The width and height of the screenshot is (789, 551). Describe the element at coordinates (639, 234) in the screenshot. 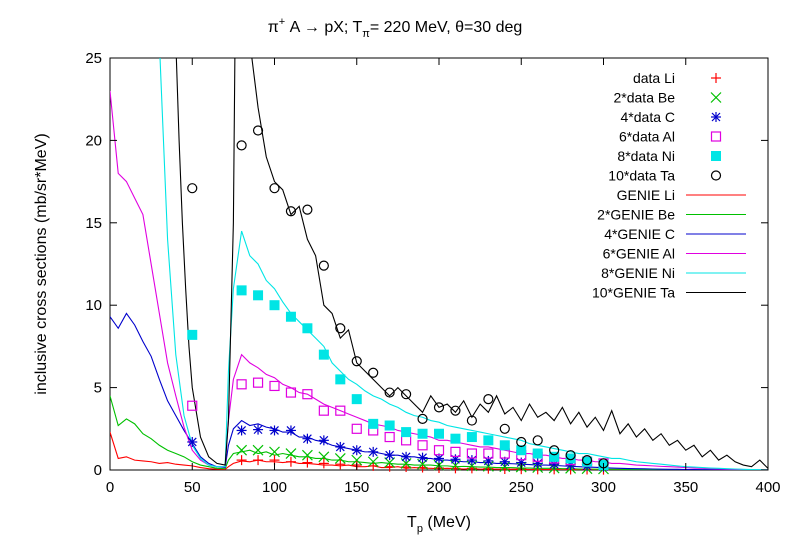

I see `legend-label: 4*GENIE C` at that location.